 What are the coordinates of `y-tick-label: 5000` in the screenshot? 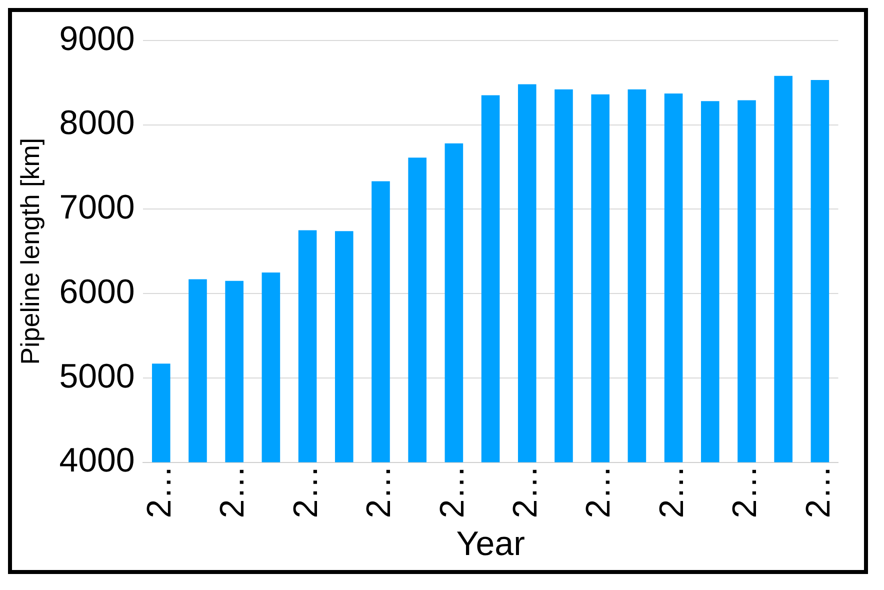 It's located at (97, 376).